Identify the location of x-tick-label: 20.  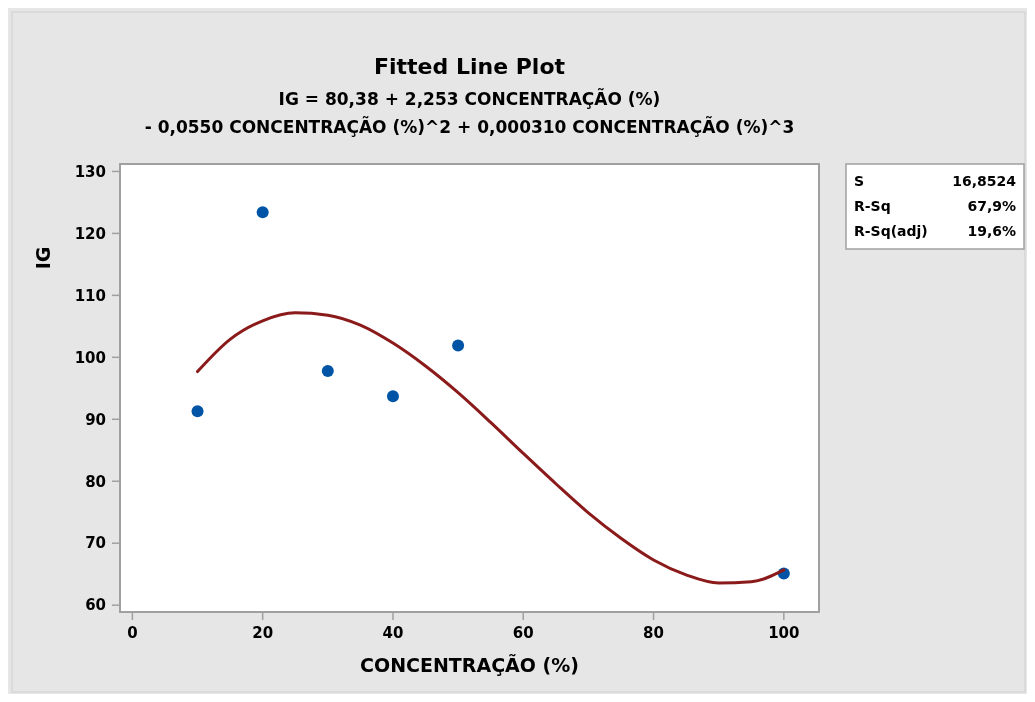
(263, 633).